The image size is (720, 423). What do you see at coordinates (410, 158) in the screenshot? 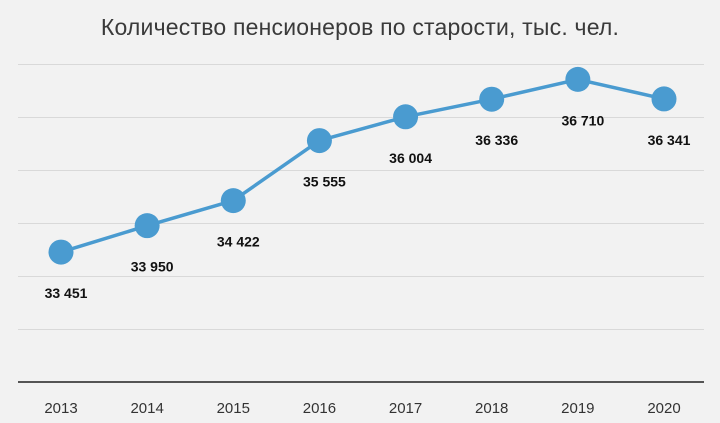
I see `data-label: 36 004` at bounding box center [410, 158].